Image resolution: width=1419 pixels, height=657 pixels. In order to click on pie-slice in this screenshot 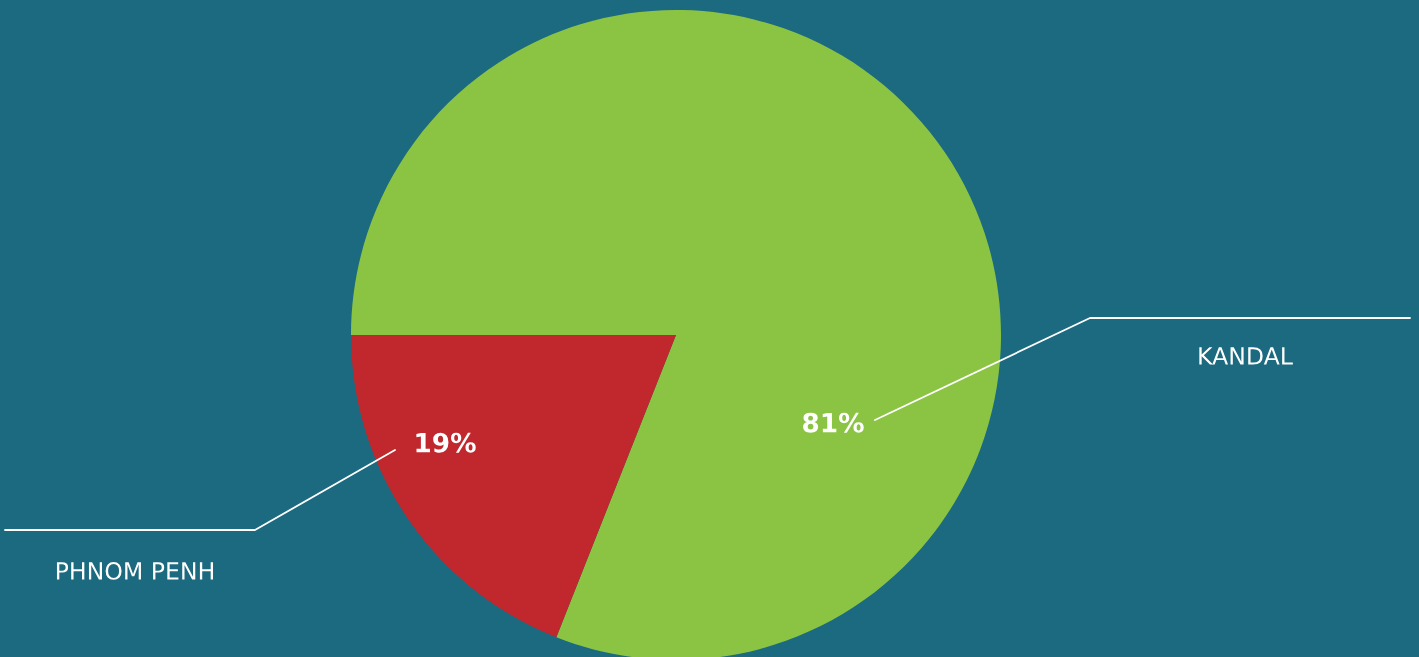, I will do `click(513, 486)`.